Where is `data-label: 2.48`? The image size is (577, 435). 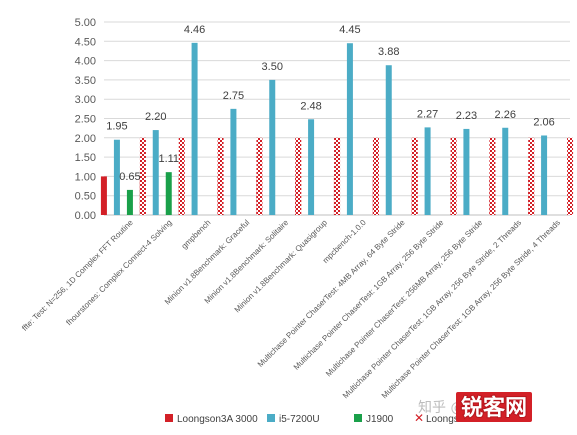
data-label: 2.48 is located at coordinates (310, 106).